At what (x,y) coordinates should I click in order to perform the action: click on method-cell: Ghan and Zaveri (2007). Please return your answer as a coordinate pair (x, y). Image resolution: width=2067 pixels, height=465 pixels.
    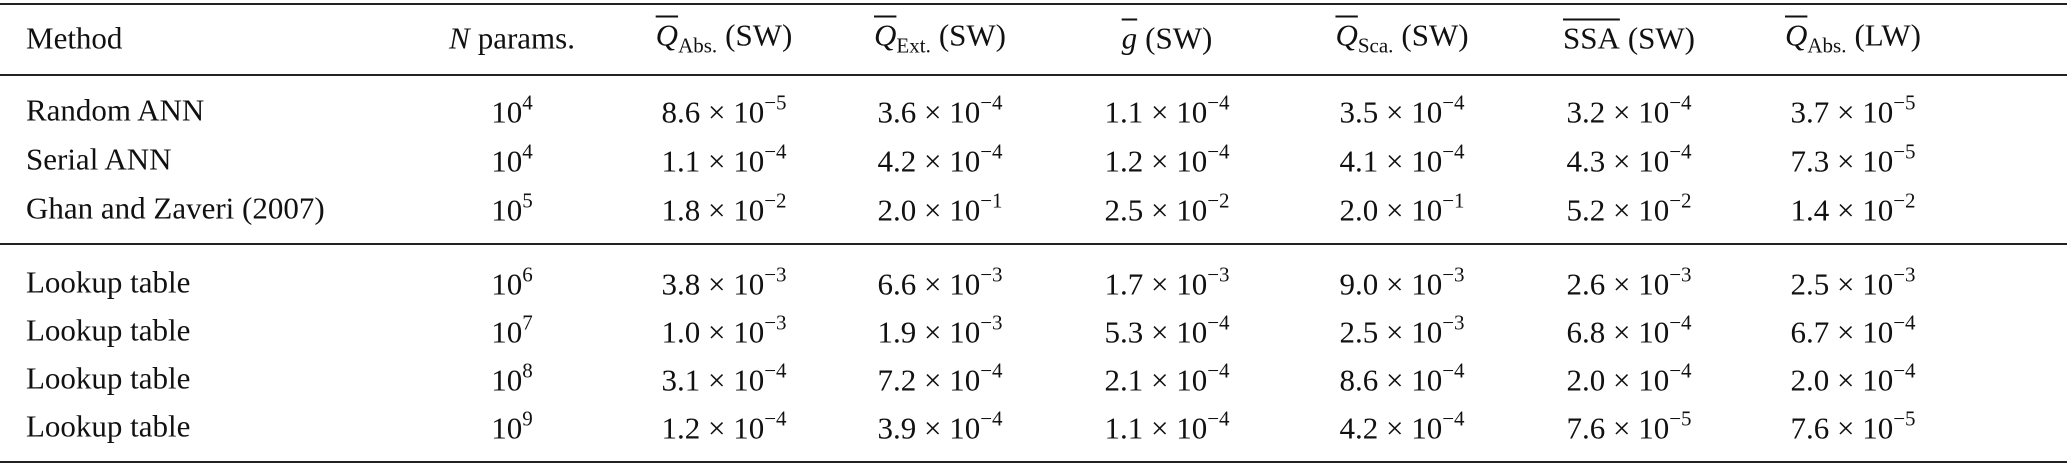
    Looking at the image, I should click on (175, 208).